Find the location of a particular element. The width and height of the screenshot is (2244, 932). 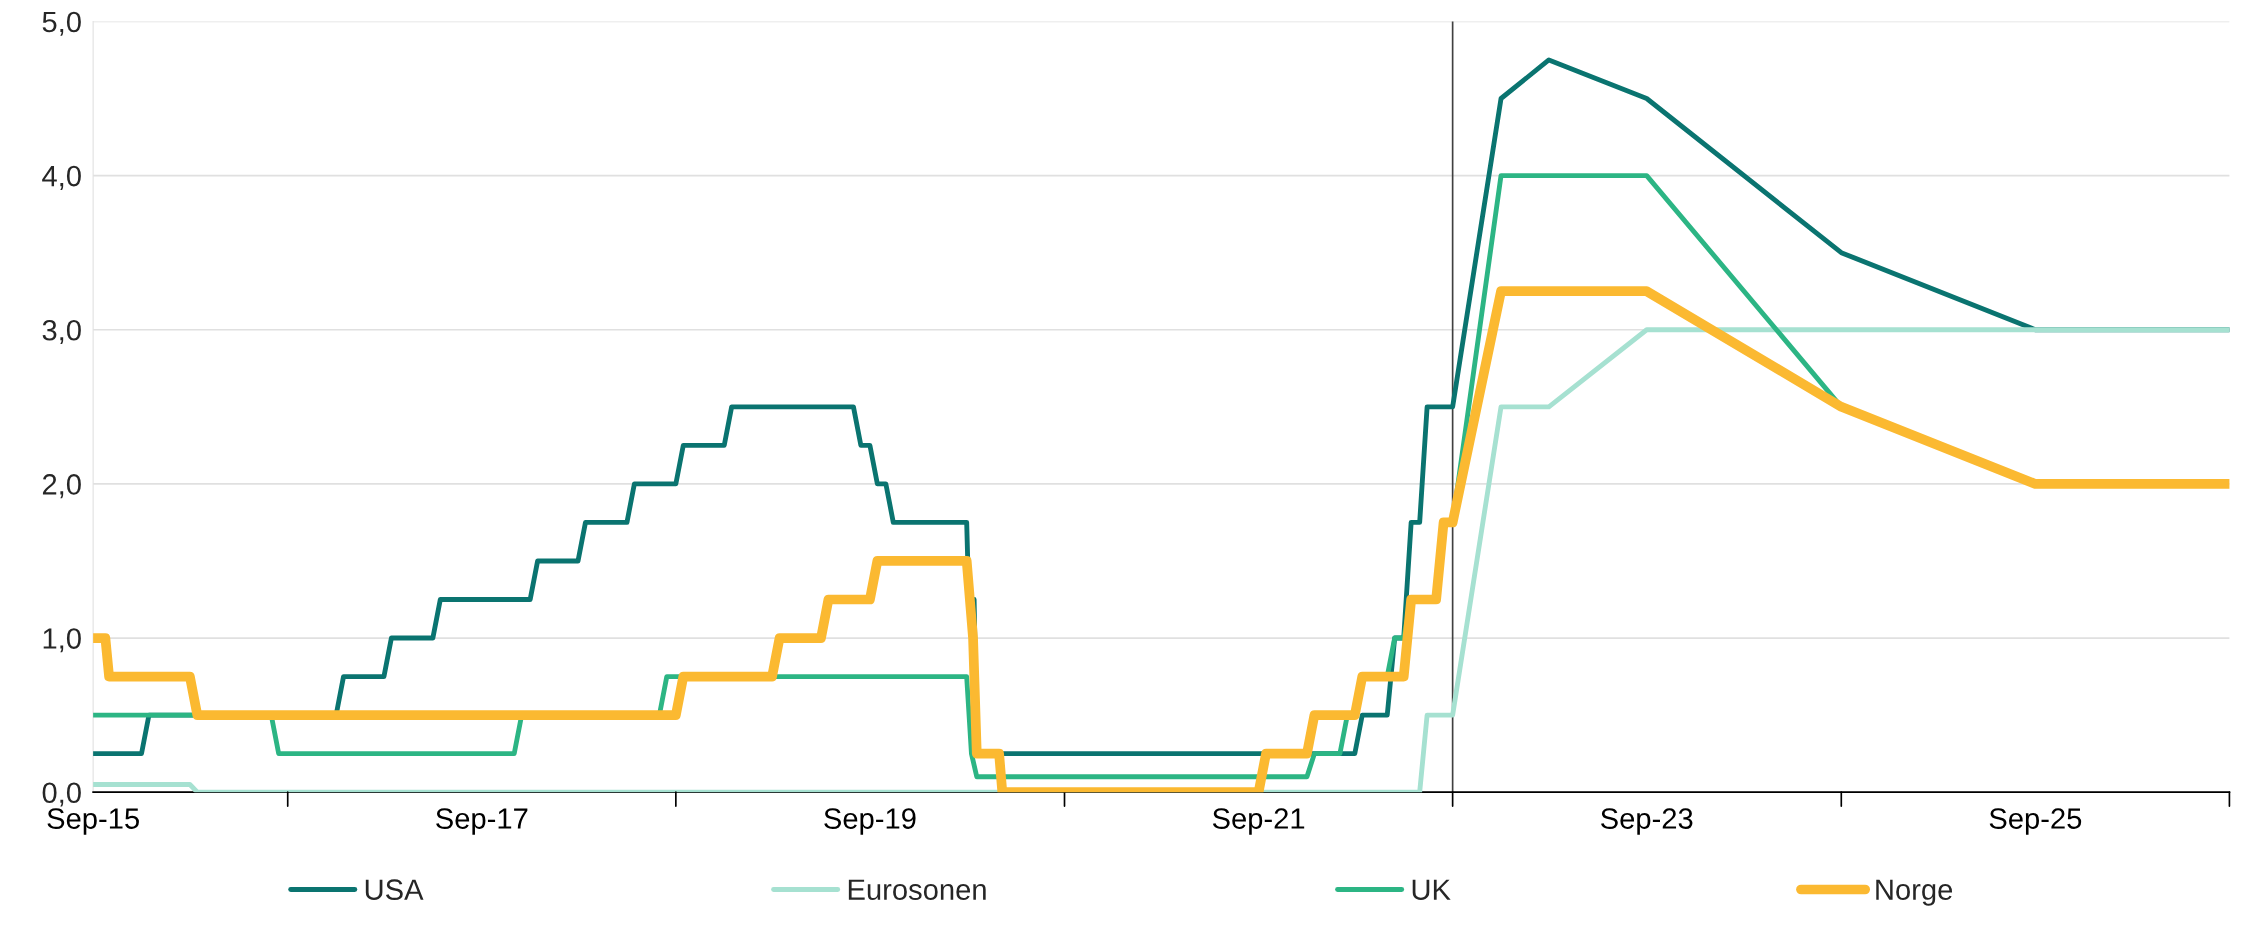

y-tick-label: 1,0 is located at coordinates (62, 640).